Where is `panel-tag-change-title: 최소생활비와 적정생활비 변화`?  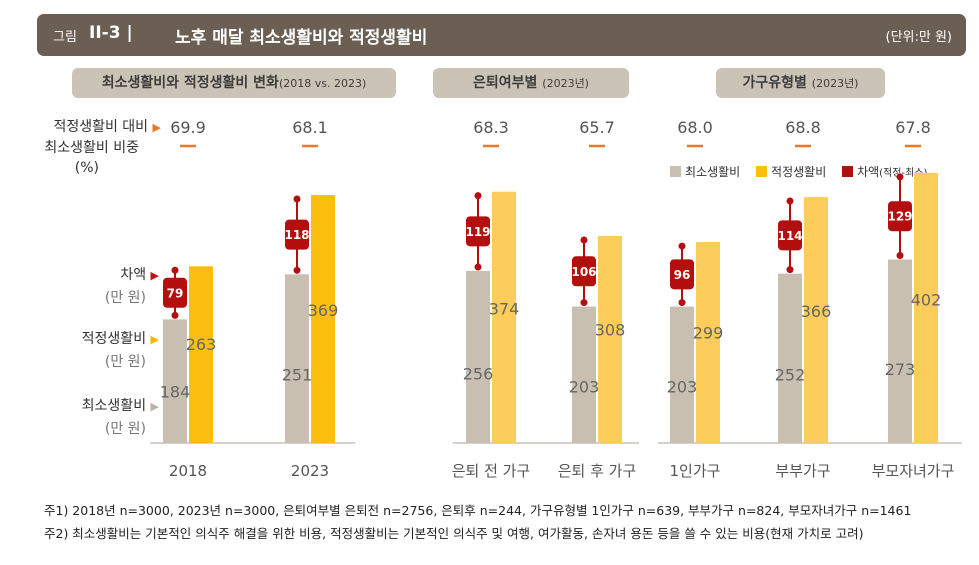 panel-tag-change-title: 최소생활비와 적정생활비 변화 is located at coordinates (190, 83).